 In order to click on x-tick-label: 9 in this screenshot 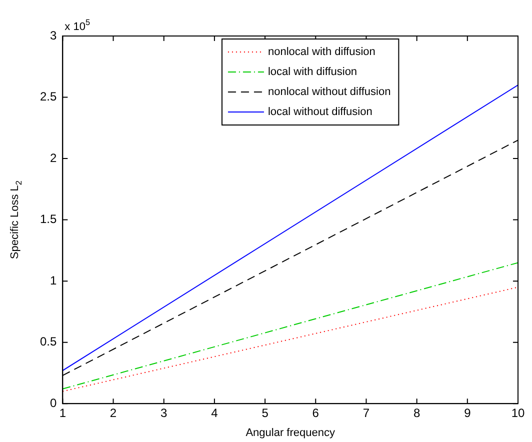, I will do `click(468, 413)`.